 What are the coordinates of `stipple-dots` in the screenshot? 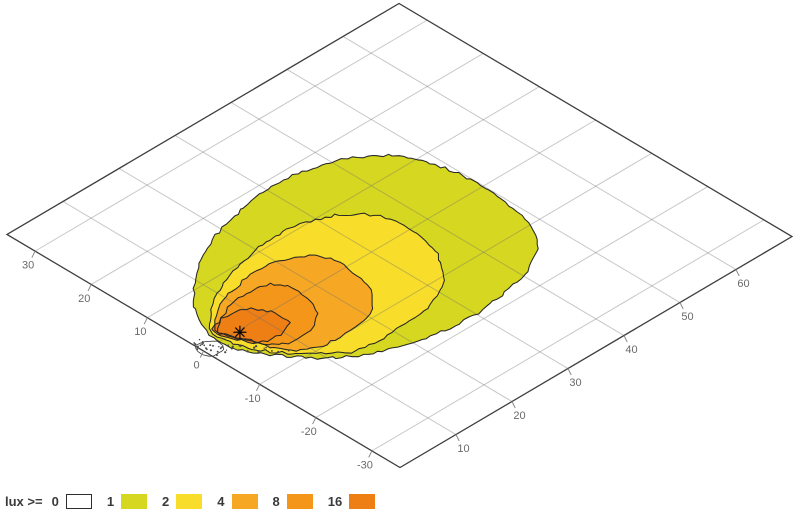 It's located at (241, 348).